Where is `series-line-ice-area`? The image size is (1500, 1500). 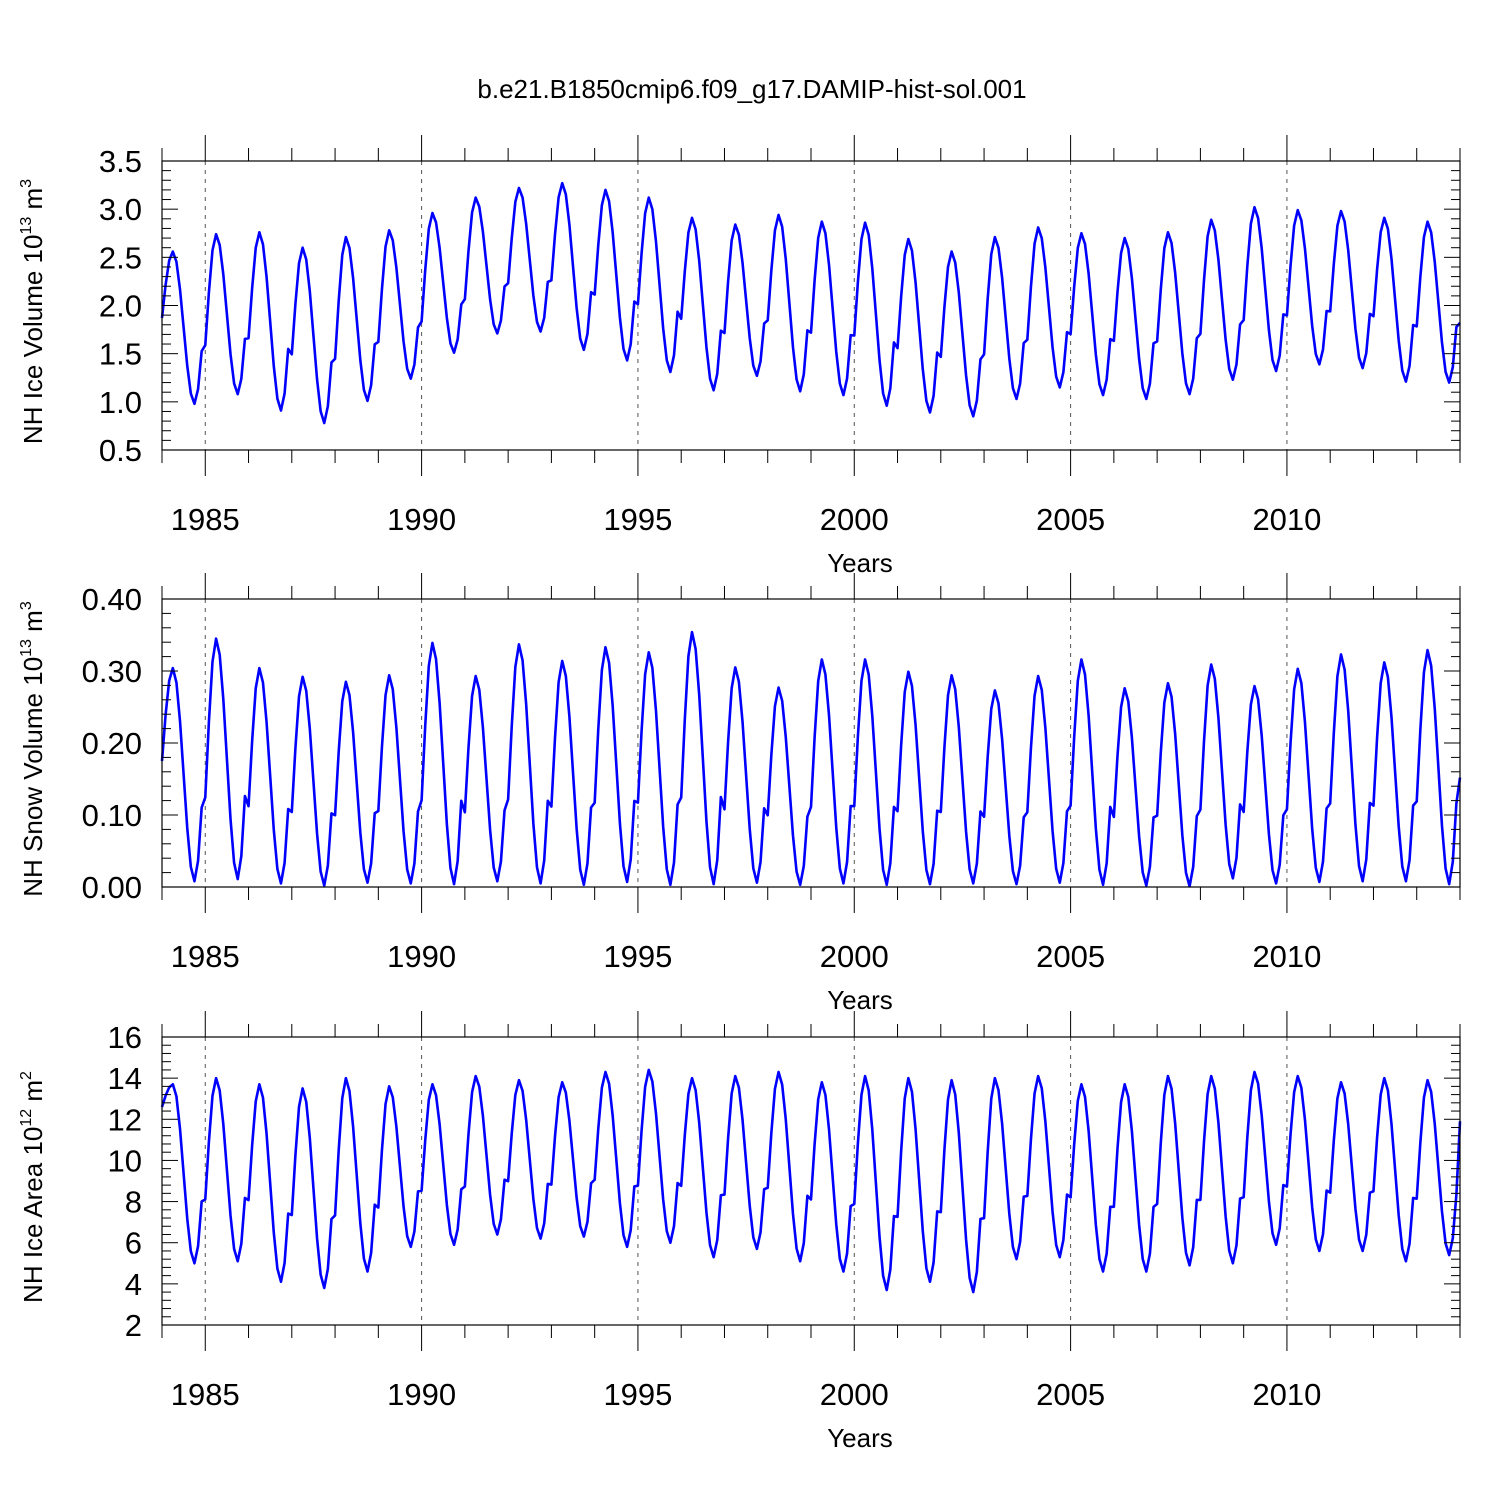 series-line-ice-area is located at coordinates (811, 1181).